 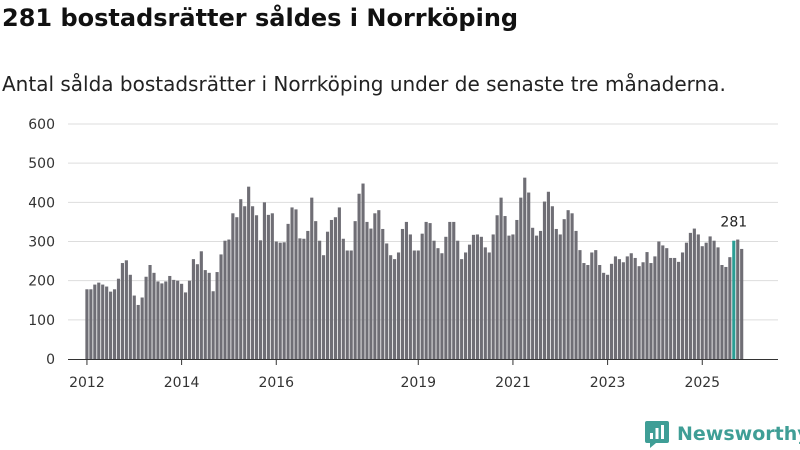 I want to click on chart-title: 281 bostadsrätter såldes i Norrköping, so click(x=260, y=18).